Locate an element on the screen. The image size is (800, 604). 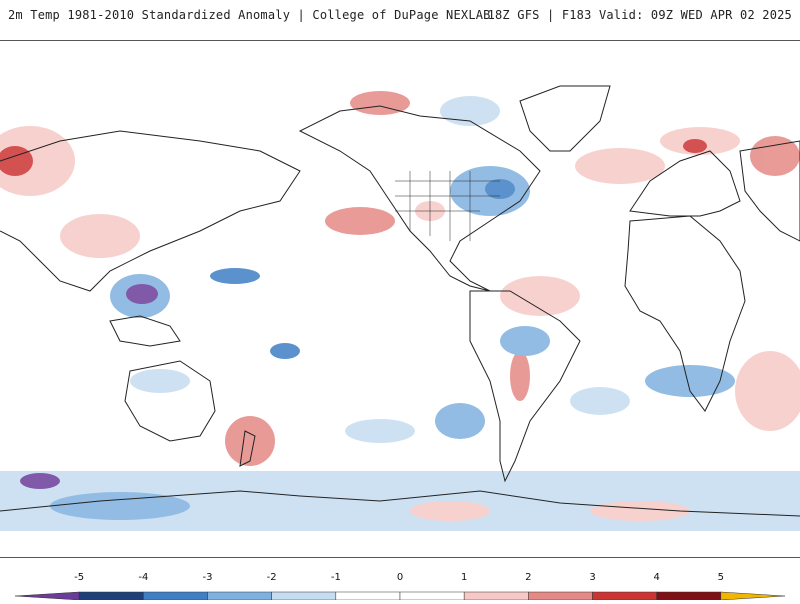
colorbar-tick-label: 2 is located at coordinates (528, 577).